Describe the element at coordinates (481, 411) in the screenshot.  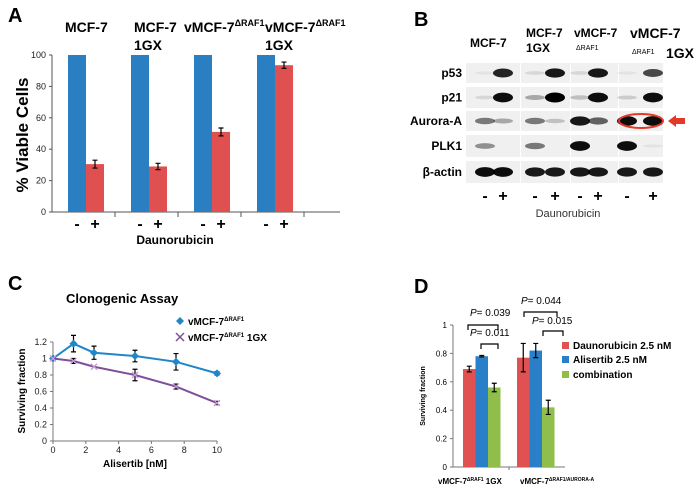
I see `bar-alisertib` at that location.